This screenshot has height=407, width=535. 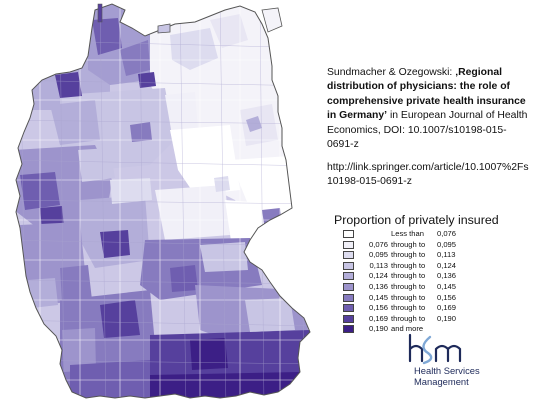 I want to click on legend-row: 0,156 through to 0,169, so click(x=438, y=308).